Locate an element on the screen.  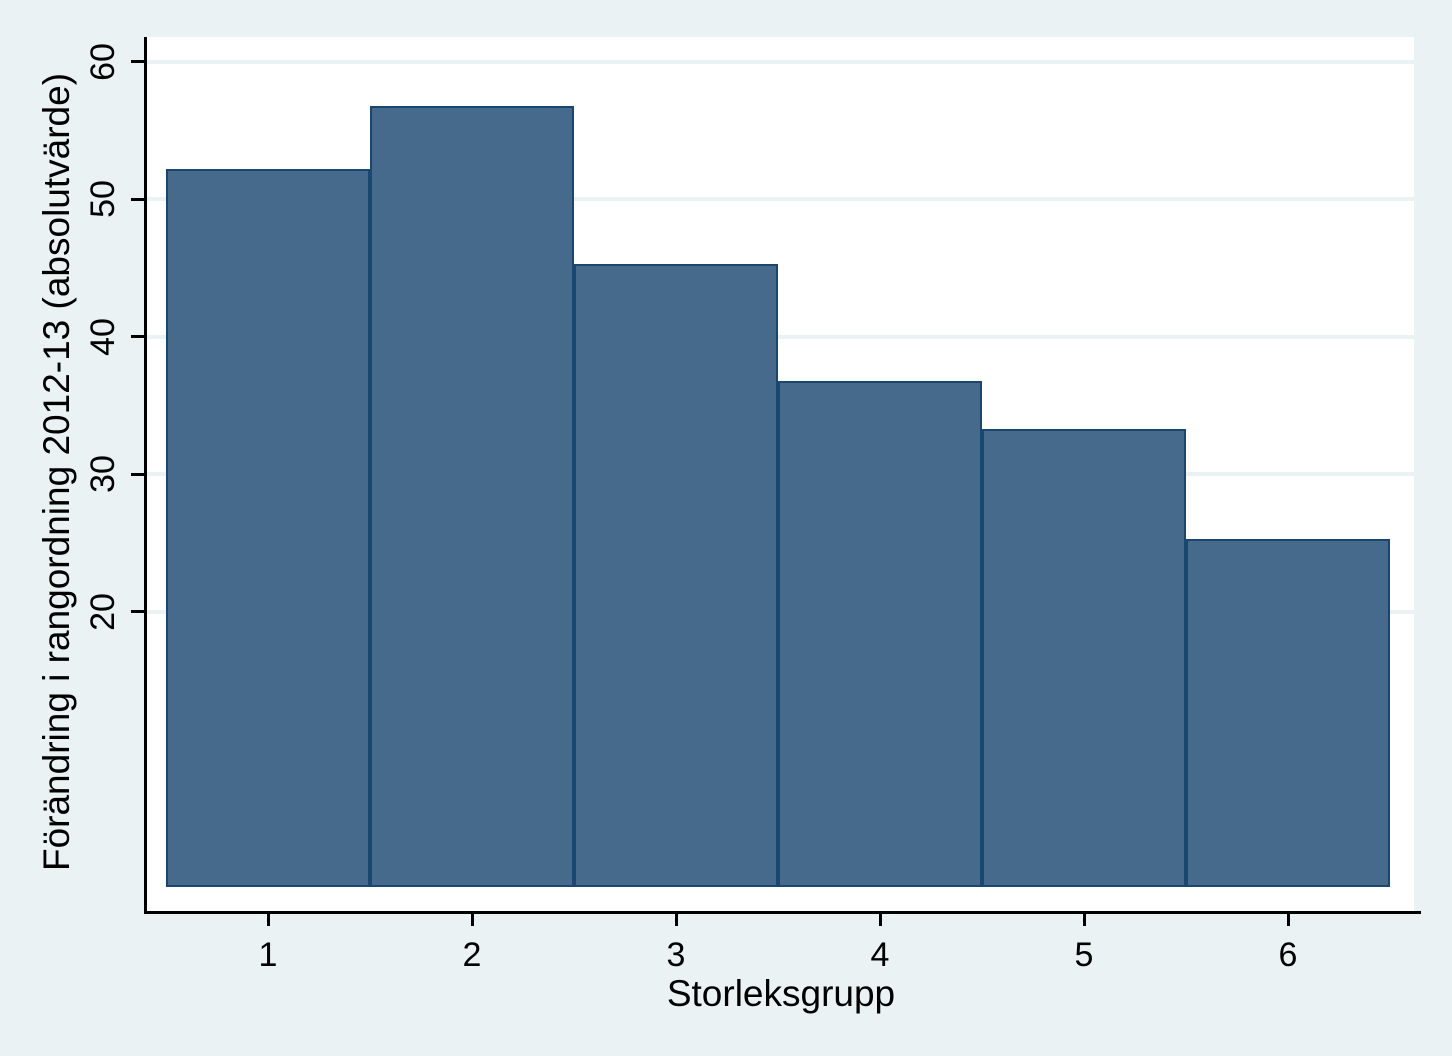
y-tick-label-60: 60 is located at coordinates (103, 61).